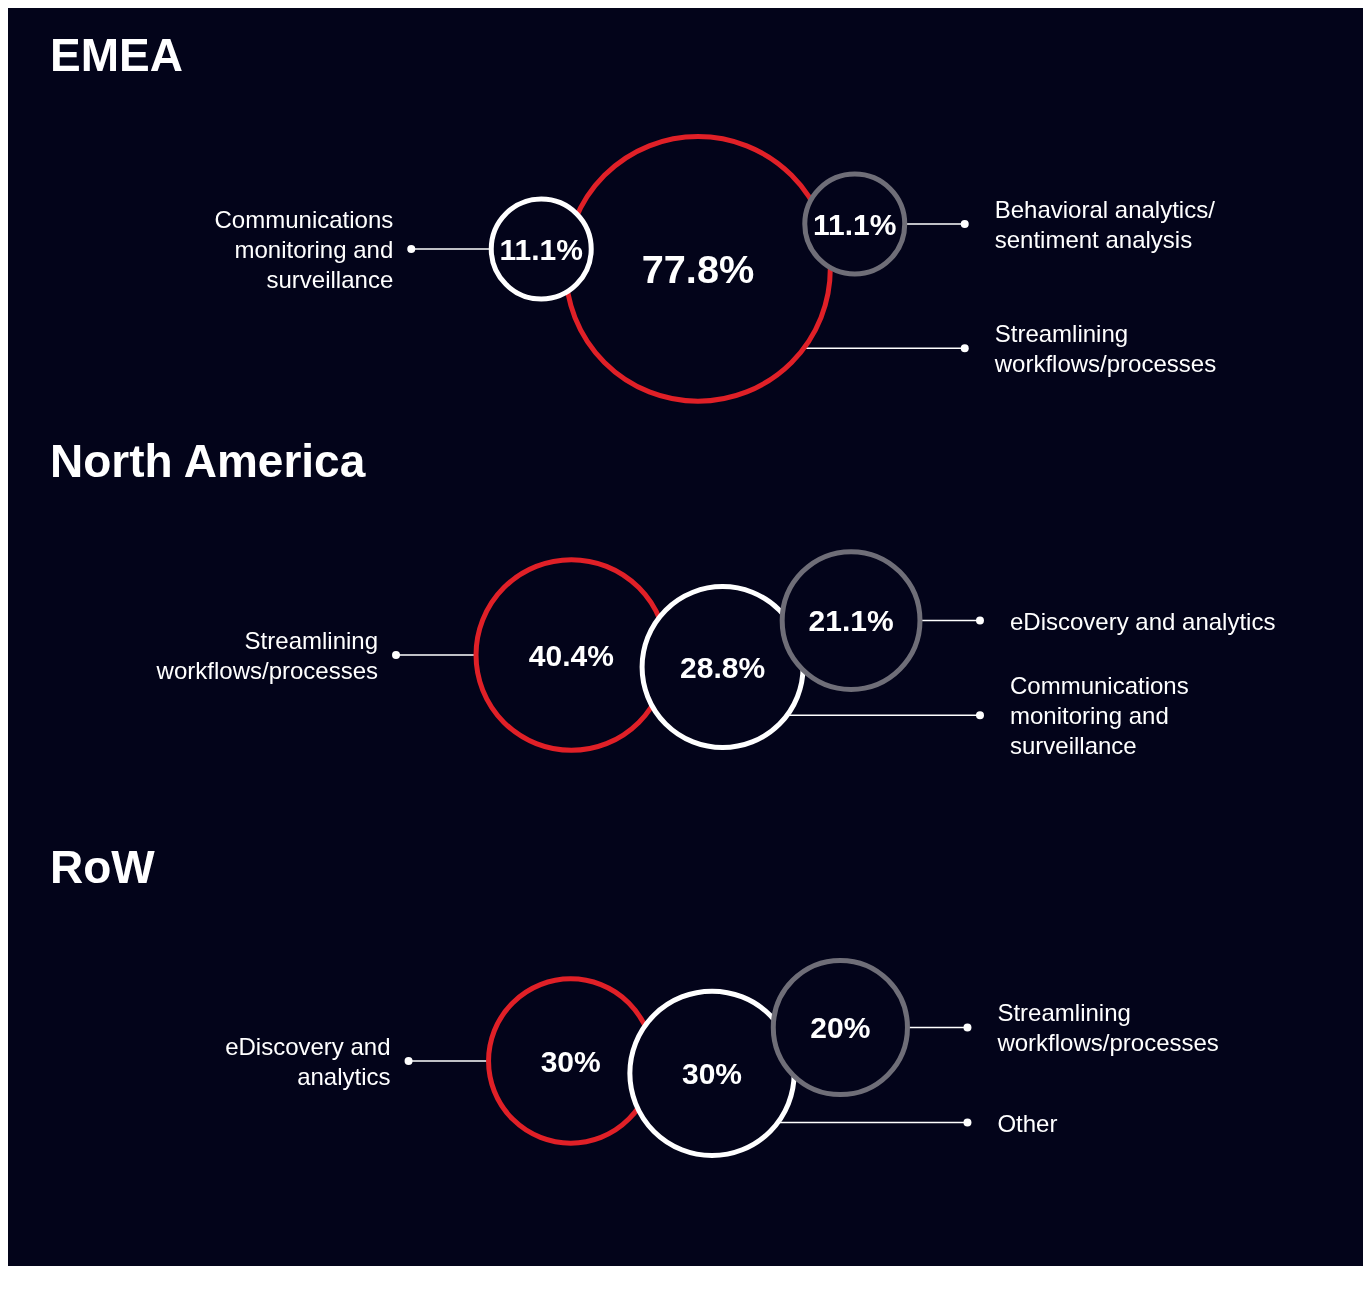  What do you see at coordinates (1027, 1123) in the screenshot?
I see `category-label: Other` at bounding box center [1027, 1123].